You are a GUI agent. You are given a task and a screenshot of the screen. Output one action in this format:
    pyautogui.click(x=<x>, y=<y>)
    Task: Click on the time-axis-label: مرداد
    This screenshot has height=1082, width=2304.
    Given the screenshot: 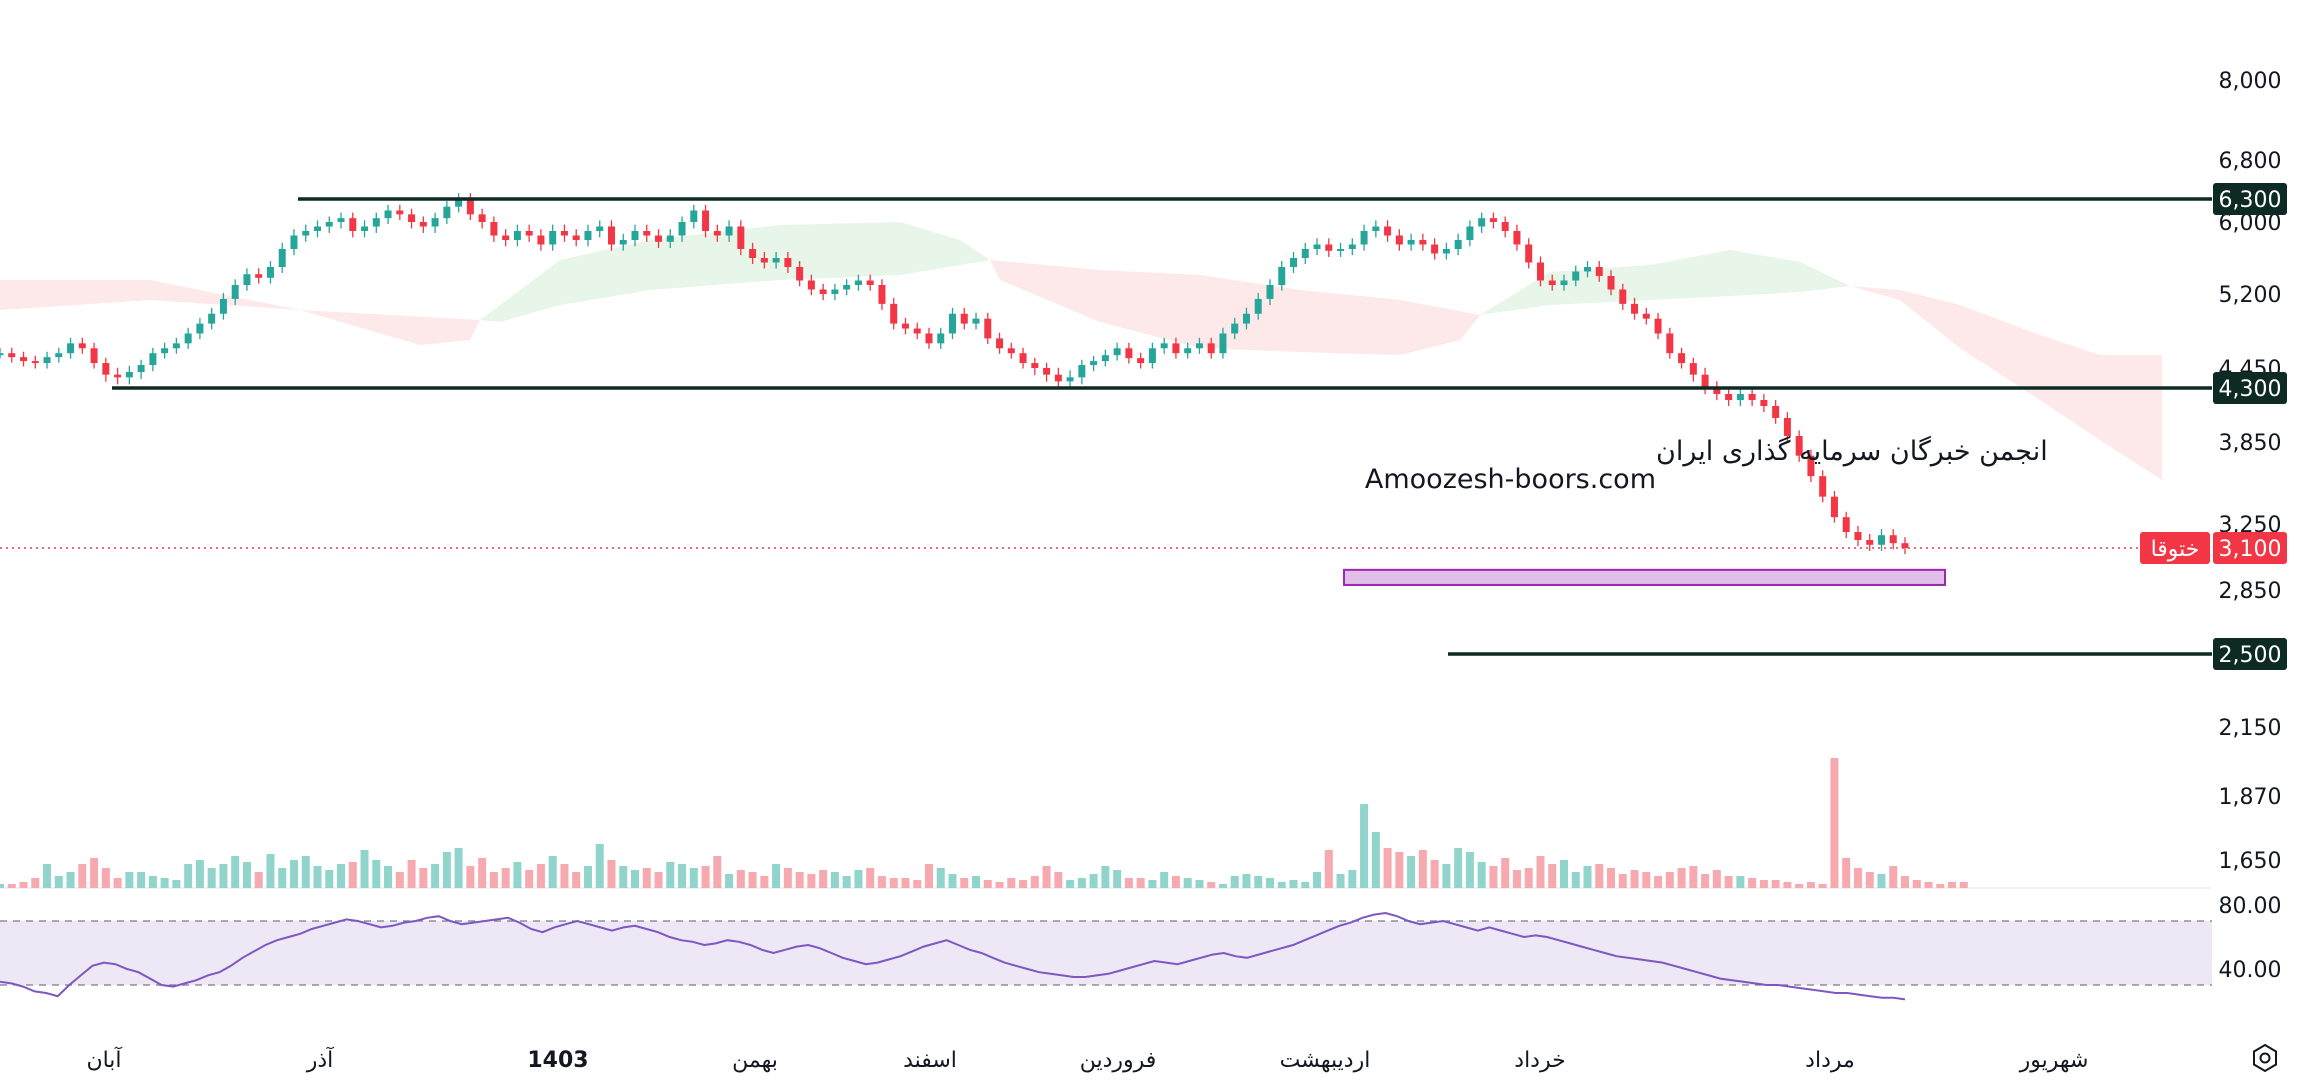 What is the action you would take?
    pyautogui.click(x=1830, y=1060)
    